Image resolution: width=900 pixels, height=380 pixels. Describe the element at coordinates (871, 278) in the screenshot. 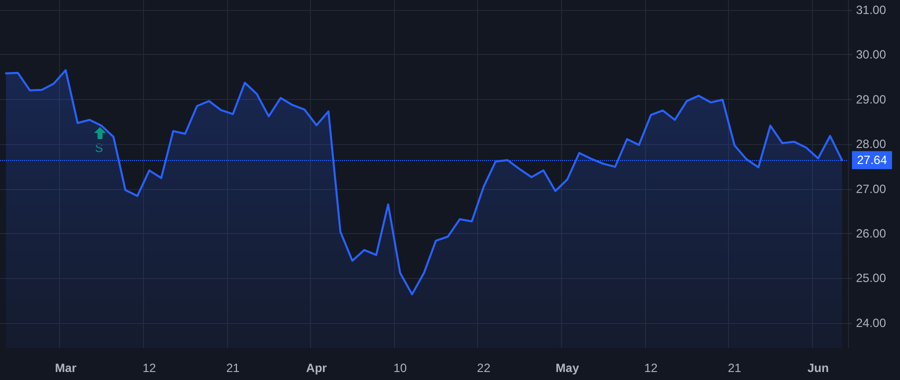

I see `y-tick-label: 25.00` at that location.